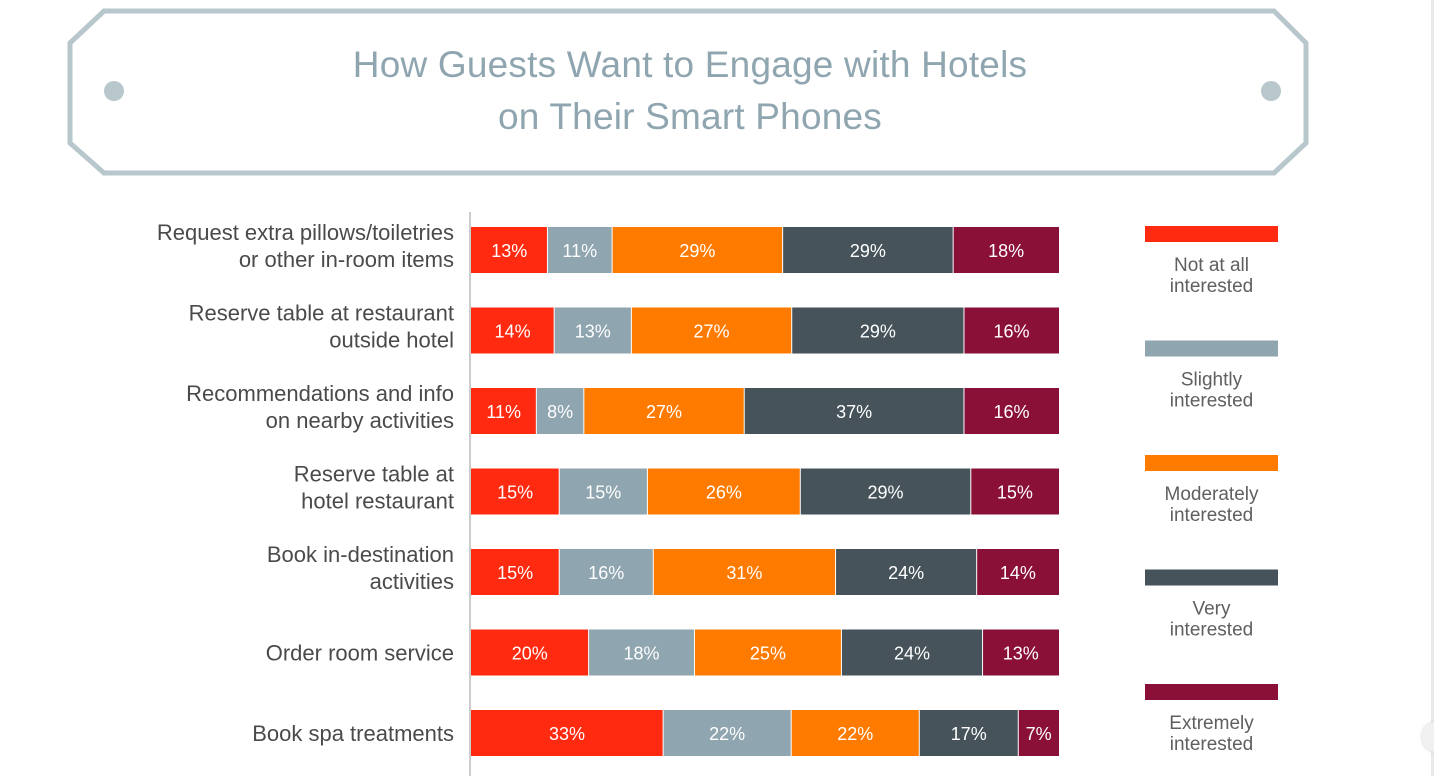 The width and height of the screenshot is (1434, 776). Describe the element at coordinates (1271, 91) in the screenshot. I see `title-banner-dot-right` at that location.